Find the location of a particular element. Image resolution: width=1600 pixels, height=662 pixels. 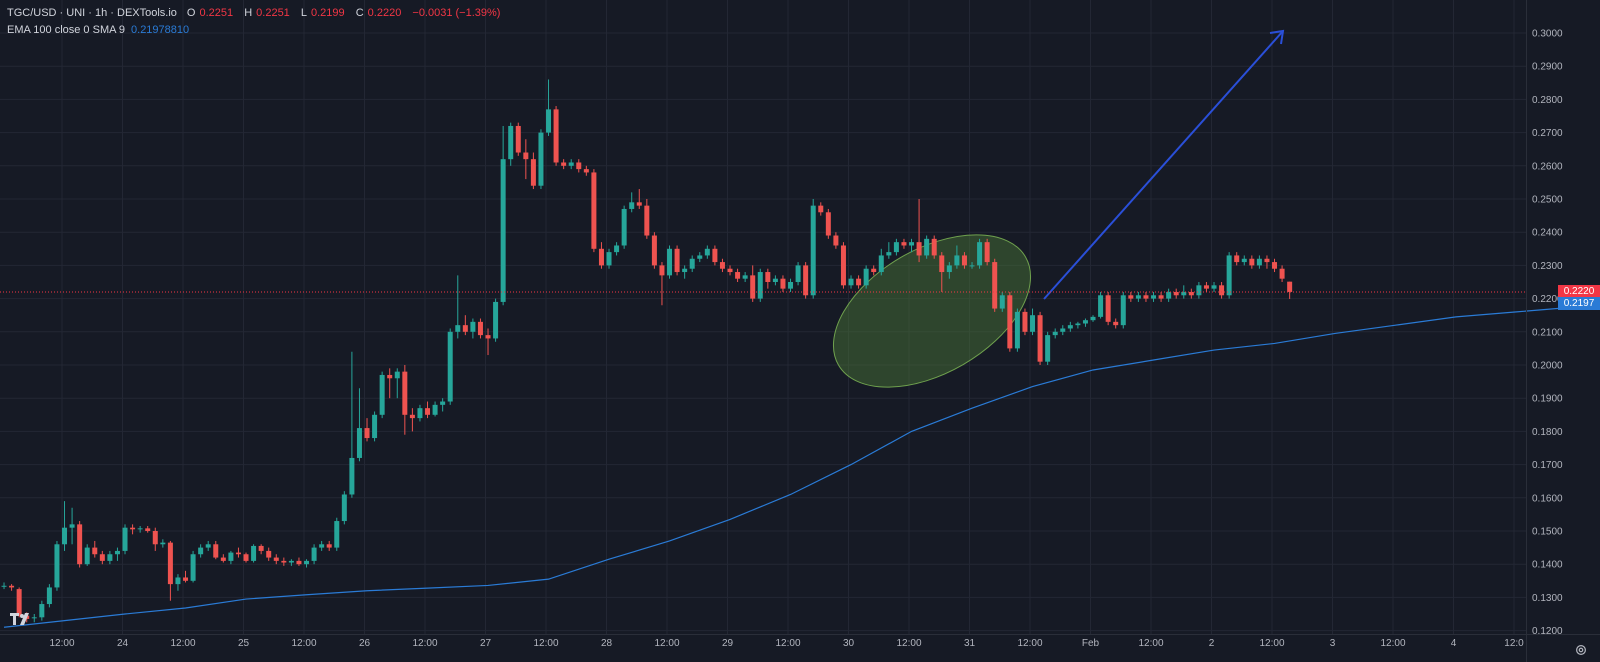

tradingview-logo-icon is located at coordinates (21, 619).